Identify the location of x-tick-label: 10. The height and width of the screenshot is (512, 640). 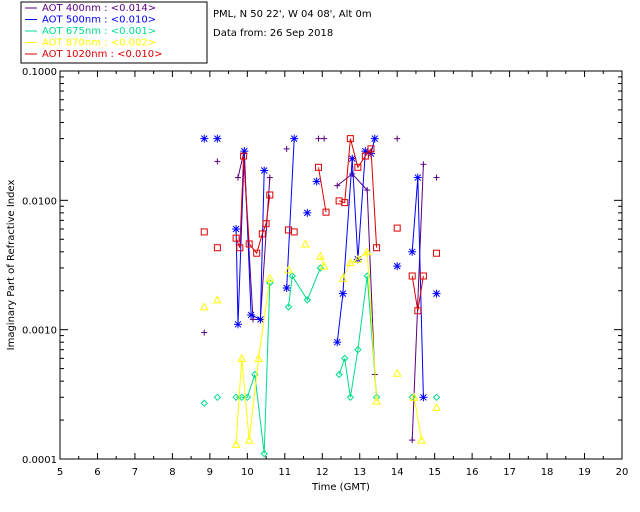
(247, 472).